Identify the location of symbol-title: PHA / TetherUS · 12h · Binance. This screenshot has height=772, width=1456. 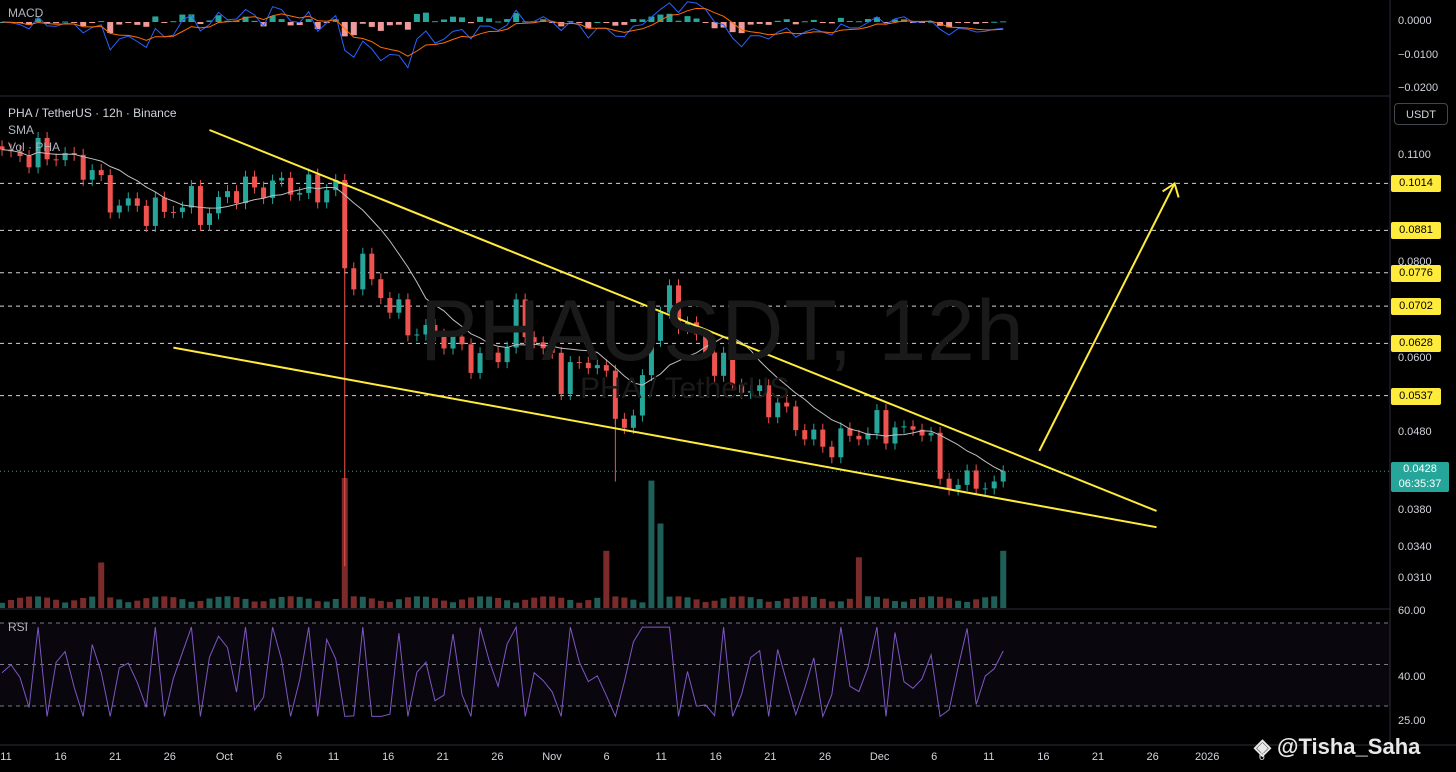
(92, 113).